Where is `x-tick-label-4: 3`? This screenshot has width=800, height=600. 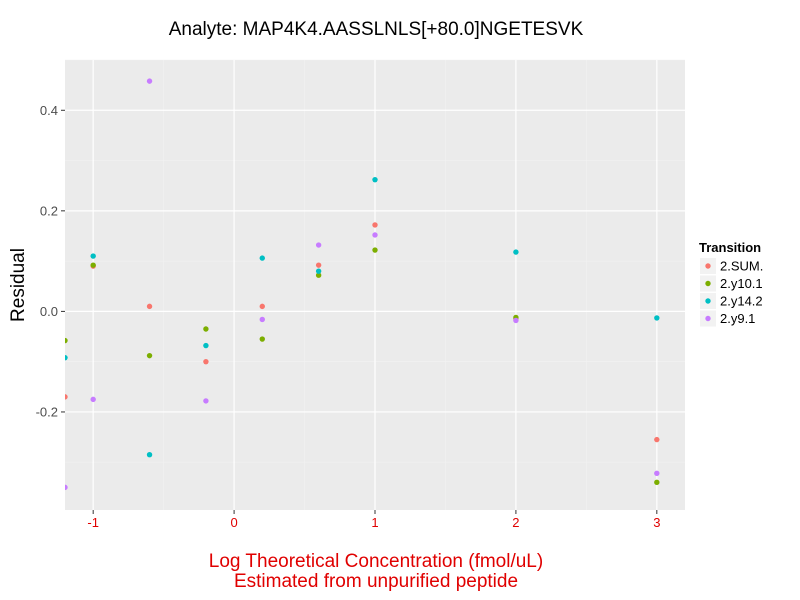
x-tick-label-4: 3 is located at coordinates (656, 522).